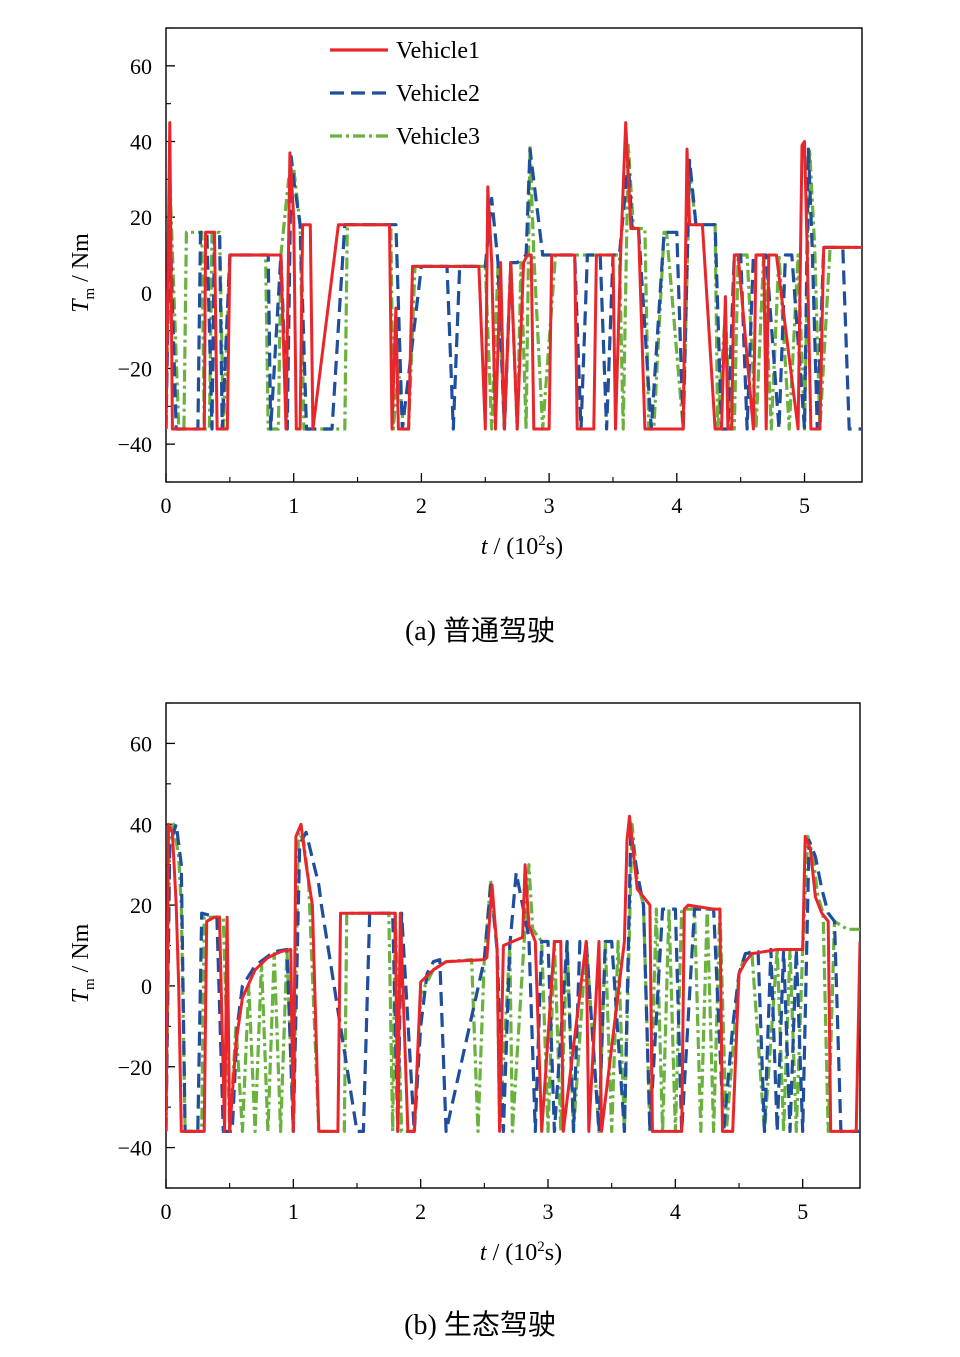  What do you see at coordinates (438, 94) in the screenshot?
I see `legend-label-vehicle2: Vehicle2` at bounding box center [438, 94].